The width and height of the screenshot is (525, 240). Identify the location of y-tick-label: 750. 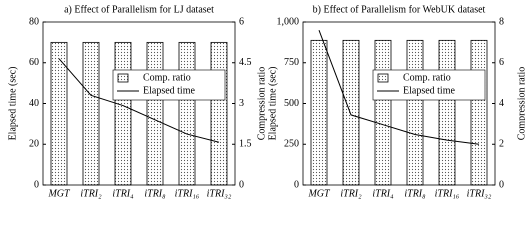
(291, 62).